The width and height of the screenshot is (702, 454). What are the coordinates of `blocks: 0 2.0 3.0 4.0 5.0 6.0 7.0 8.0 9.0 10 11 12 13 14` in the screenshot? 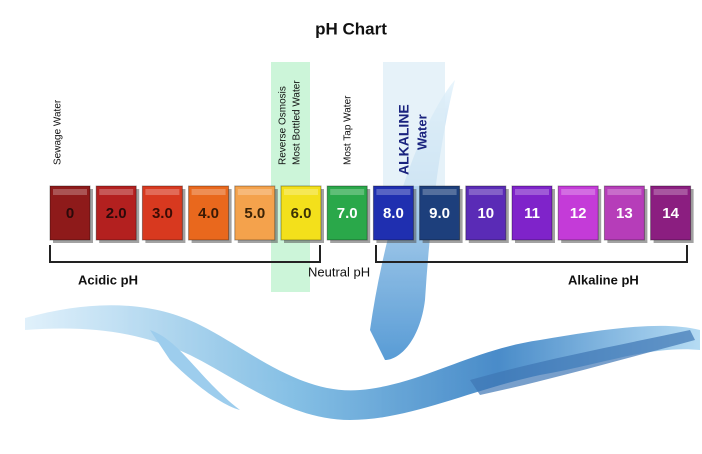 It's located at (371, 214).